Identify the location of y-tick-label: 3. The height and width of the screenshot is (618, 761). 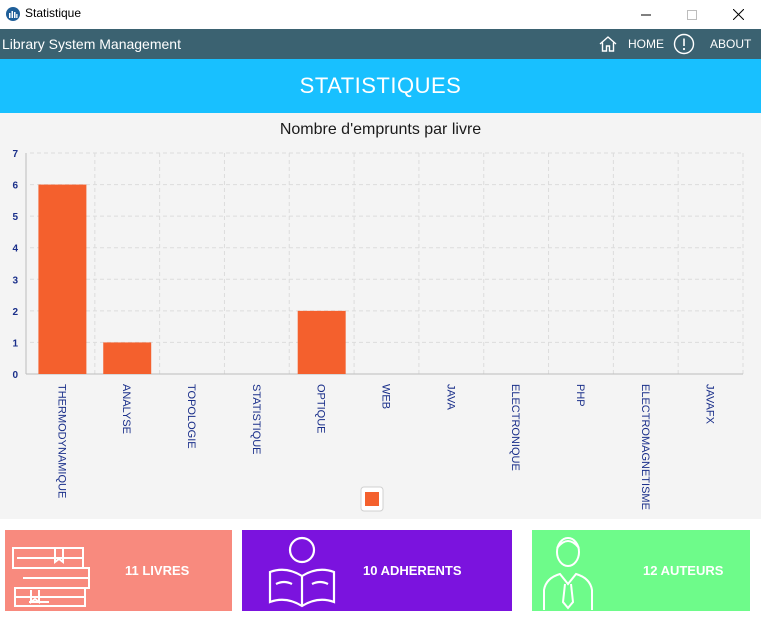
(15, 280).